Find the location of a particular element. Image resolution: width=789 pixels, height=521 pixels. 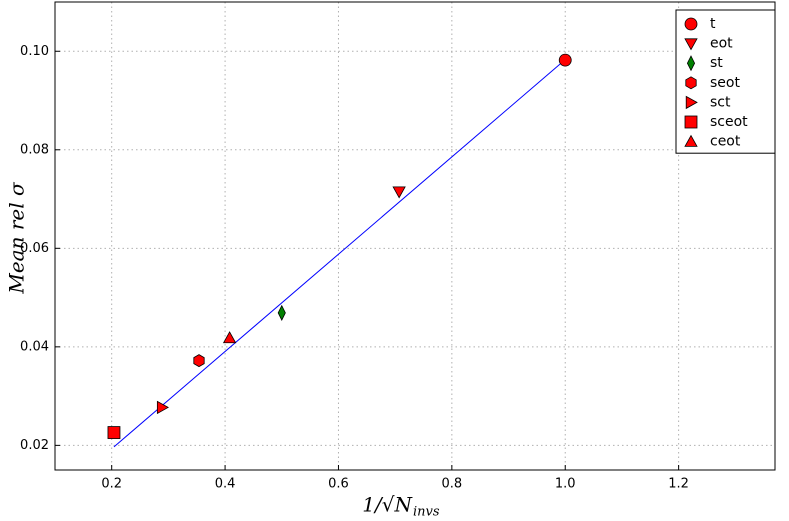

y-axis-label: Mean rel σ is located at coordinates (17, 238).